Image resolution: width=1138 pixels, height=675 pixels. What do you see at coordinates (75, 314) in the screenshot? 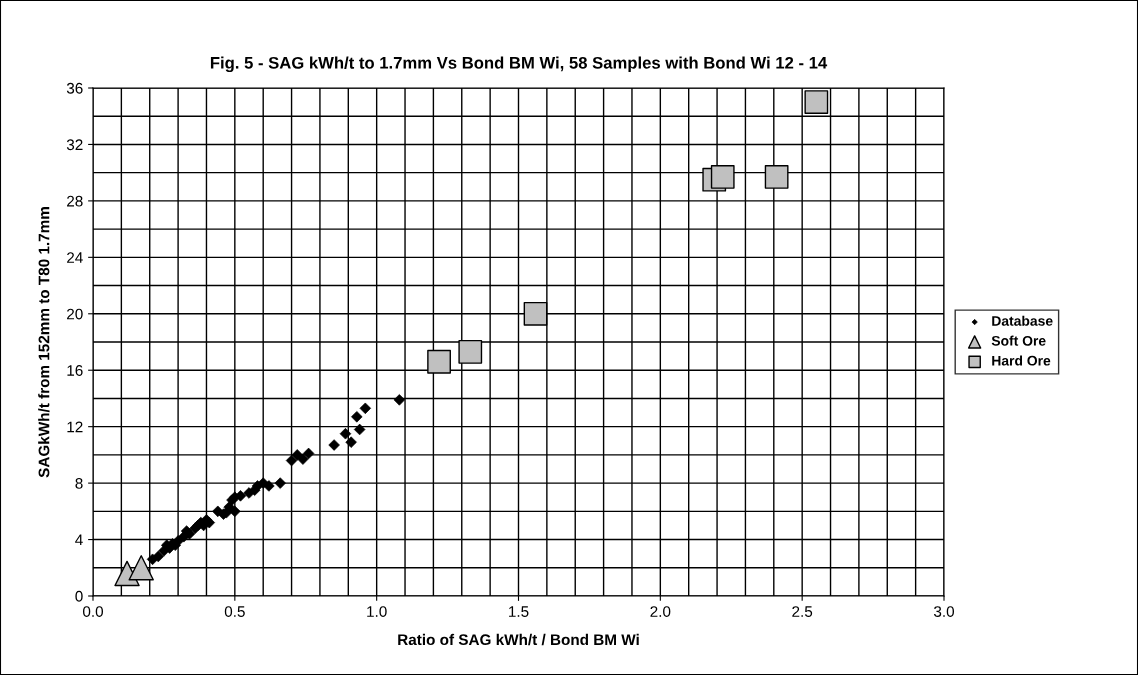
I see `y-tick-label: 20` at bounding box center [75, 314].